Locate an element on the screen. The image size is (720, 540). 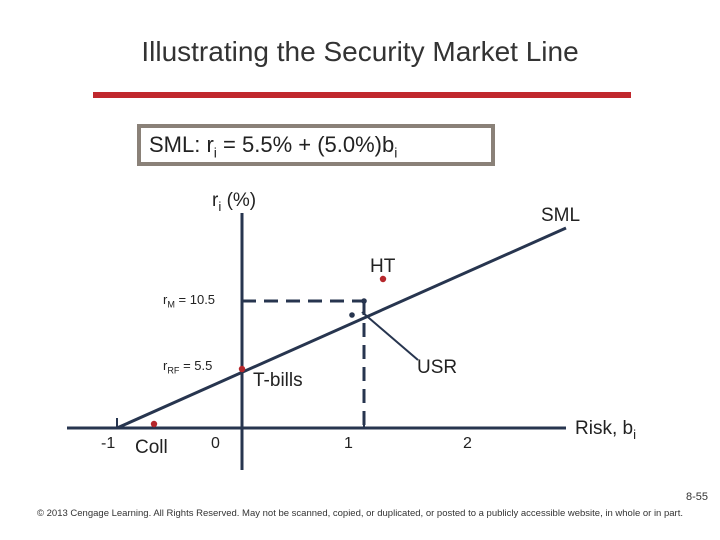
sml-formula-box: SML: ri = 5.5% + (5.0%)bi is located at coordinates (316, 145).